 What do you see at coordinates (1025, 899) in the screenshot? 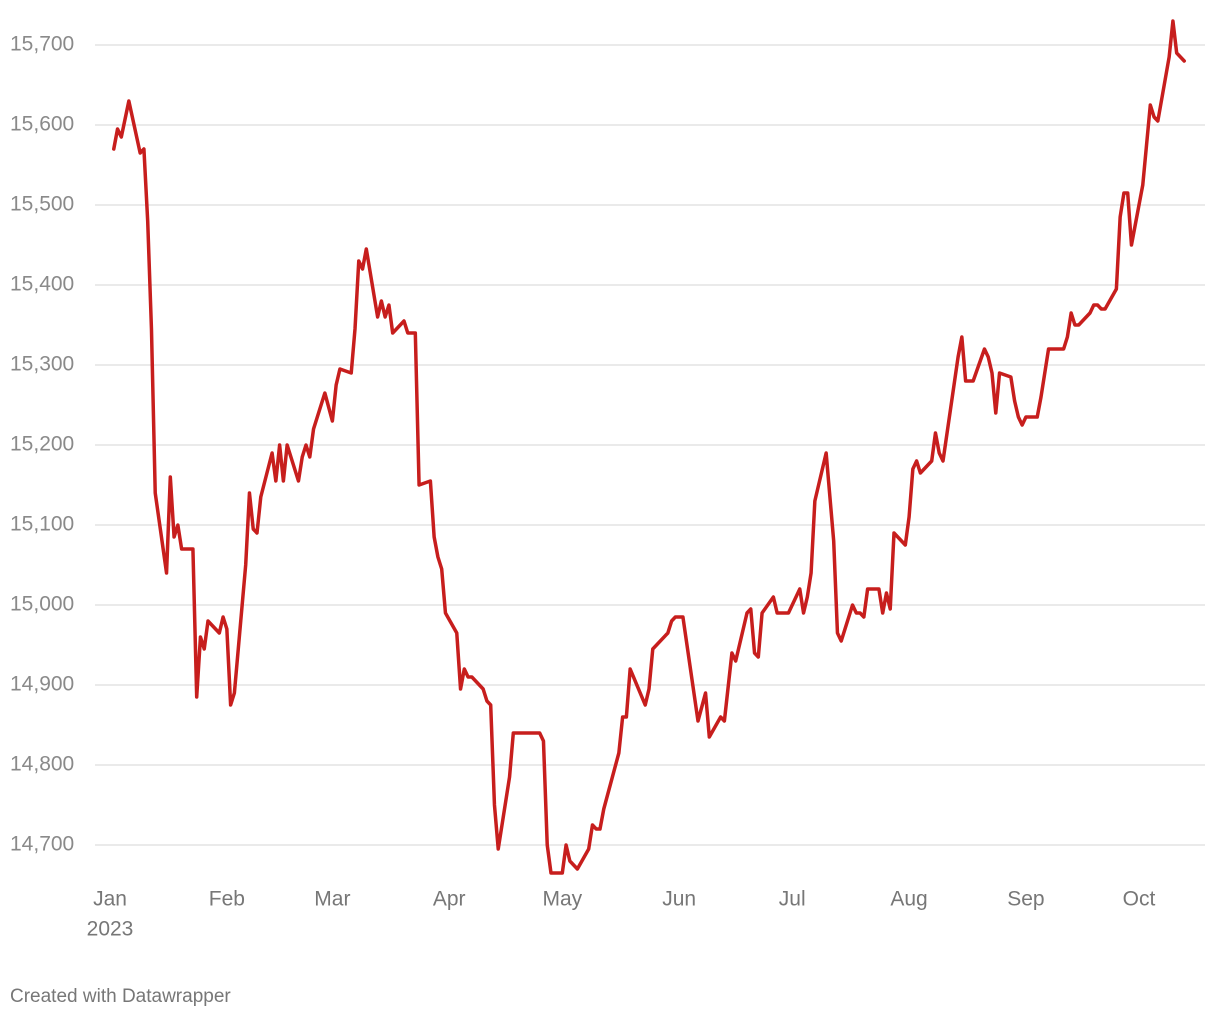
I see `x-tick-label: Sep` at bounding box center [1025, 899].